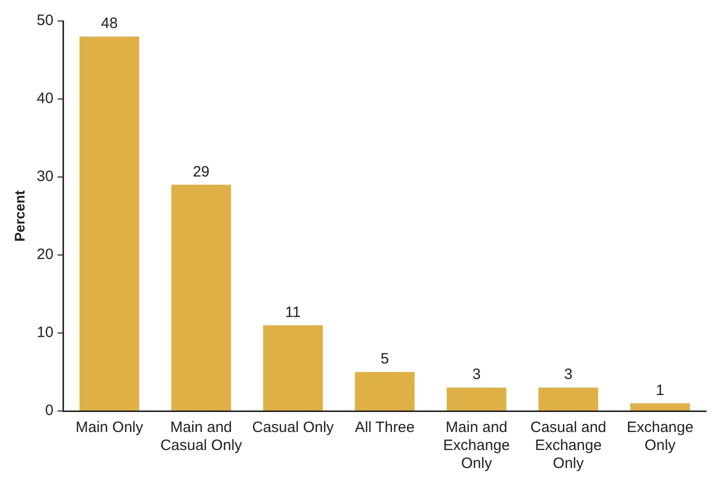 Image resolution: width=719 pixels, height=489 pixels. I want to click on data-label: 29, so click(201, 171).